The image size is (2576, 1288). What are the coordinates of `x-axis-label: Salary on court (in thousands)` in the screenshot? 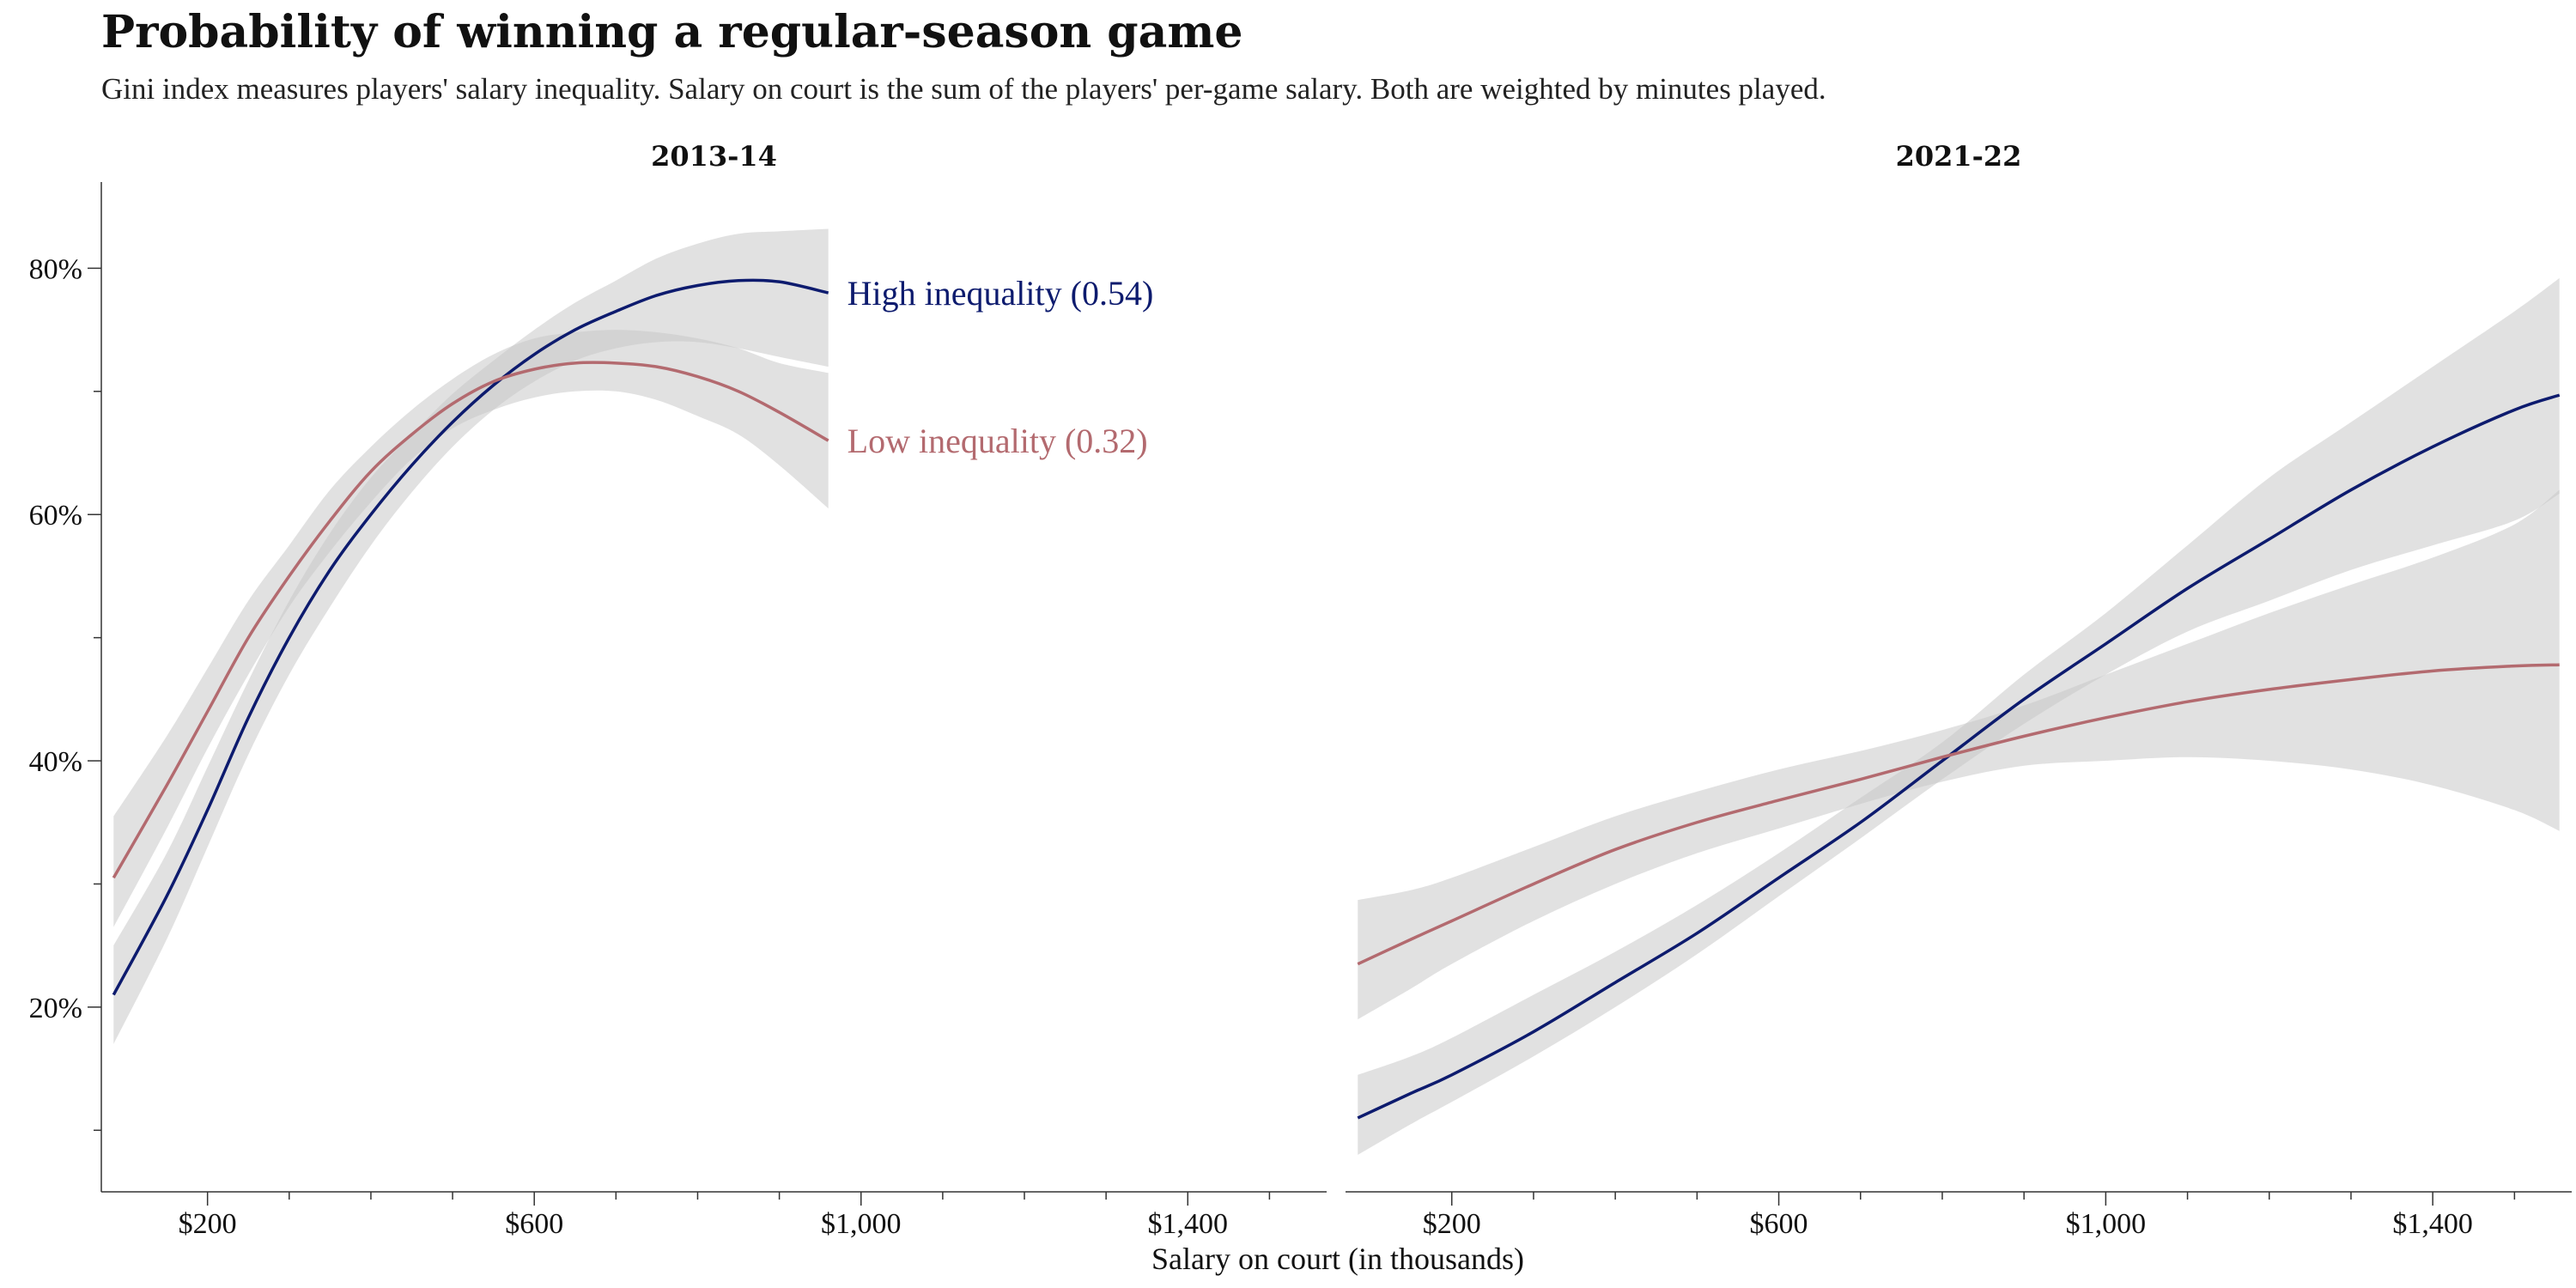 It's located at (1338, 1259).